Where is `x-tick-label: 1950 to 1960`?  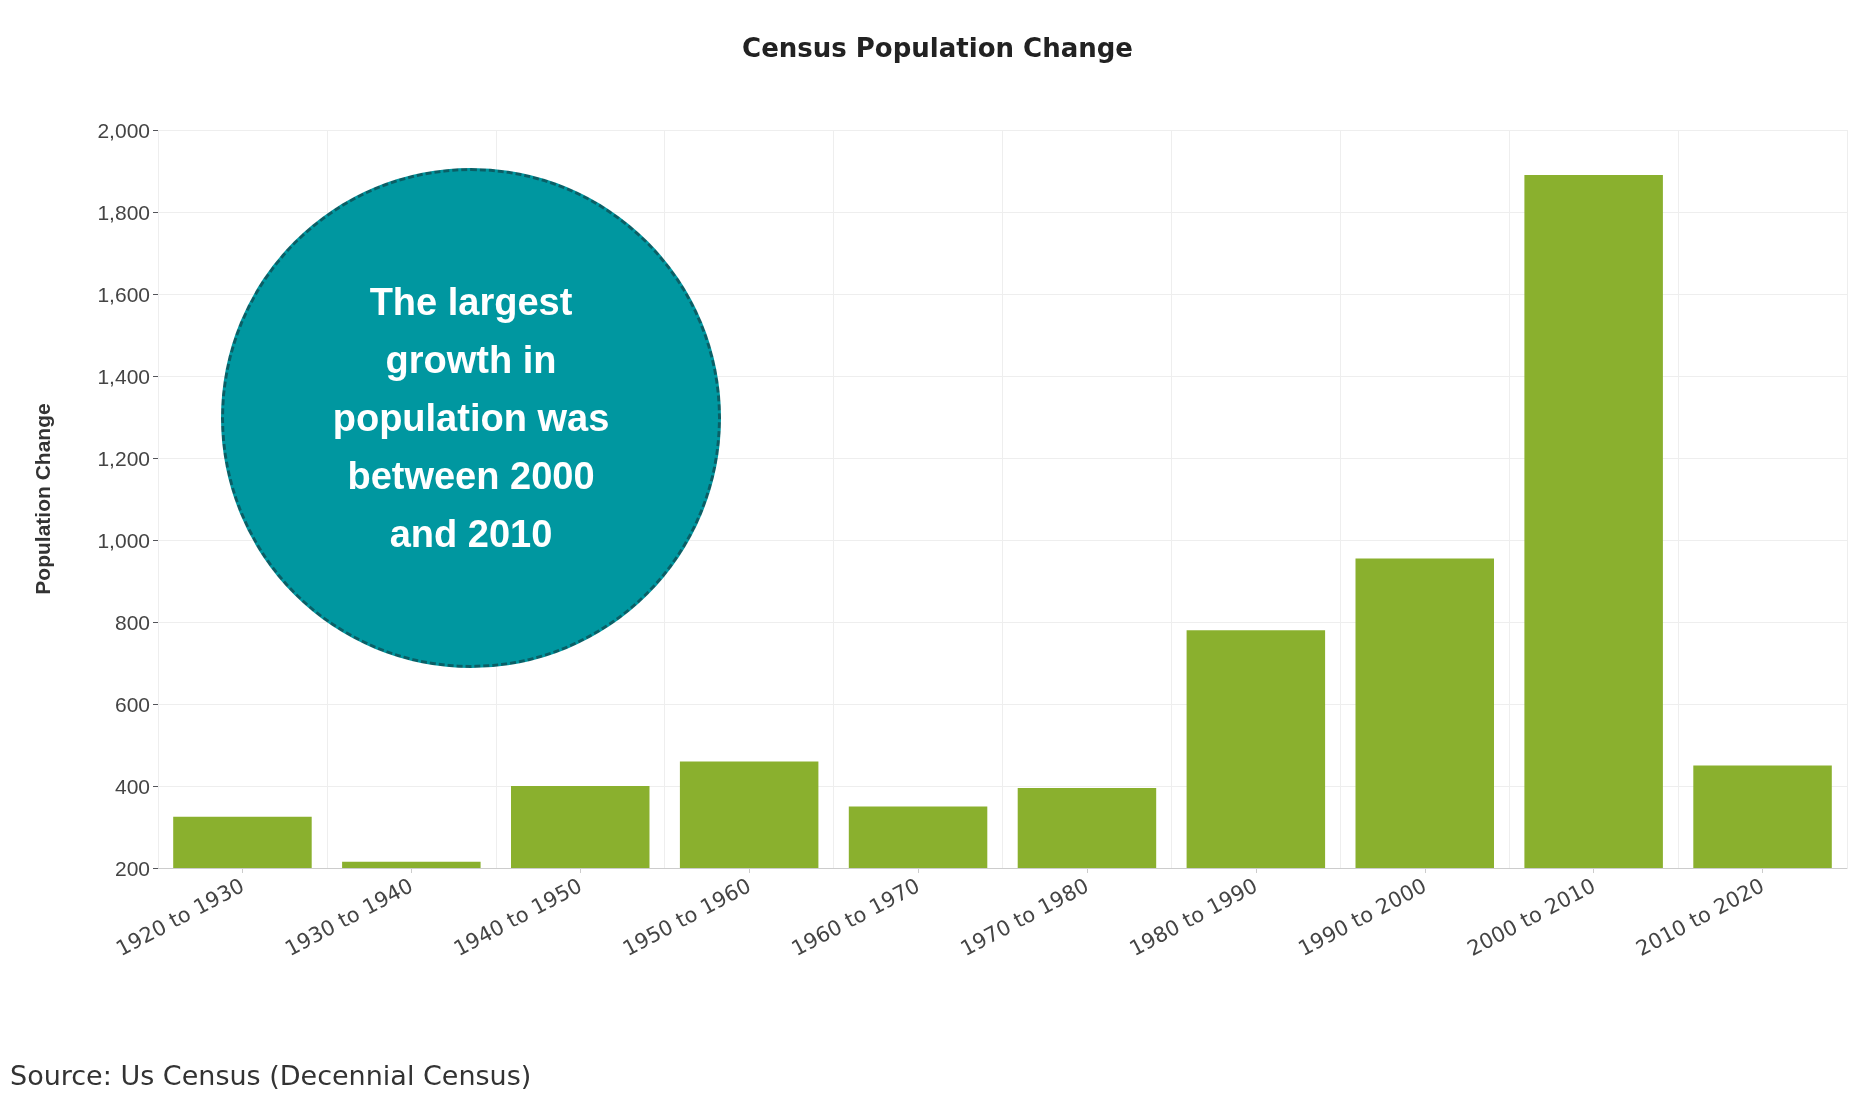 x-tick-label: 1950 to 1960 is located at coordinates (686, 917).